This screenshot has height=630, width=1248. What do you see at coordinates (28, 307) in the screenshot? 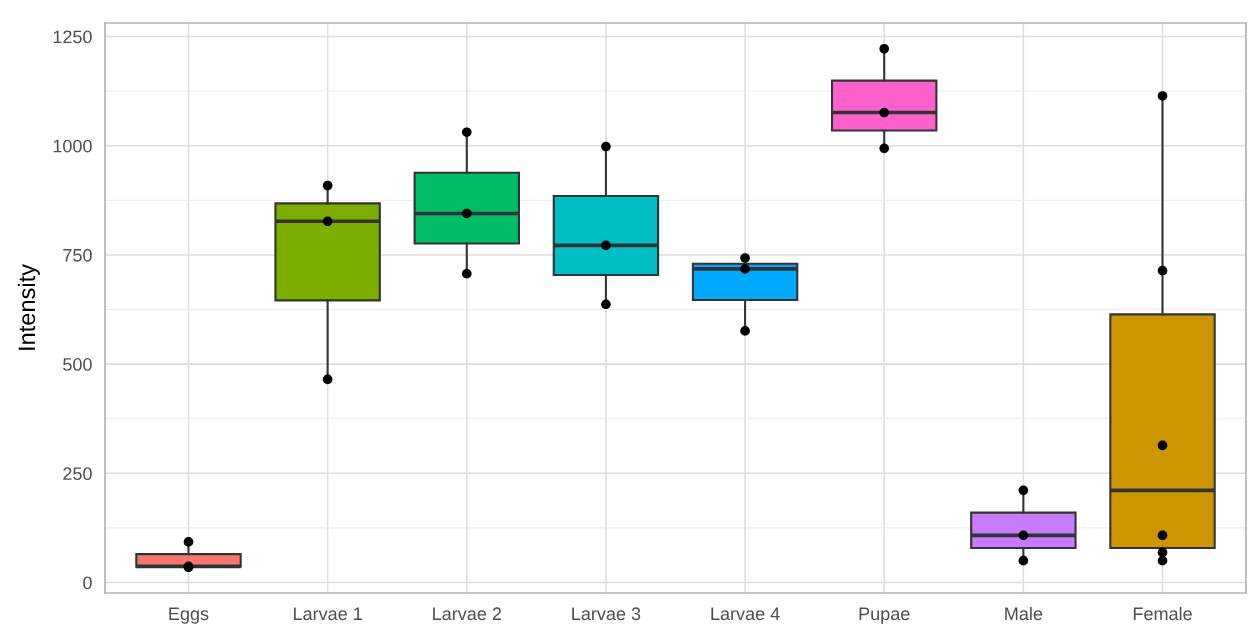
I see `y-axis-title: Intensity` at bounding box center [28, 307].